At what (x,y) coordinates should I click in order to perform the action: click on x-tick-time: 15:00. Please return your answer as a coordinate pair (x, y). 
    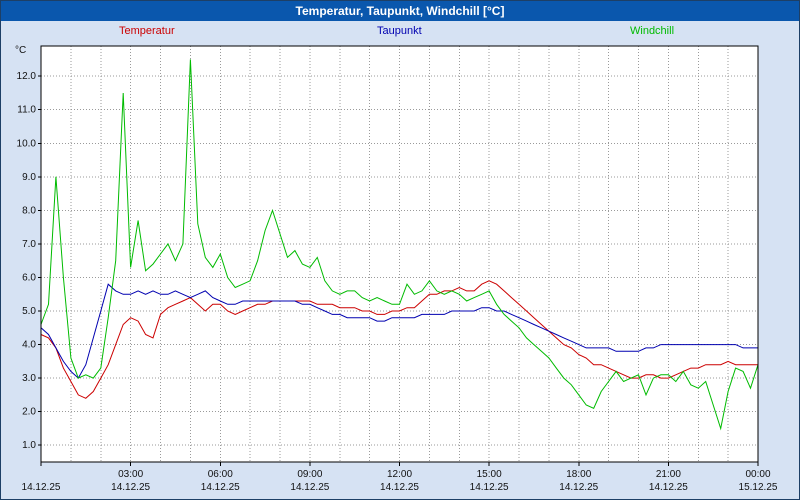
    Looking at the image, I should click on (489, 474).